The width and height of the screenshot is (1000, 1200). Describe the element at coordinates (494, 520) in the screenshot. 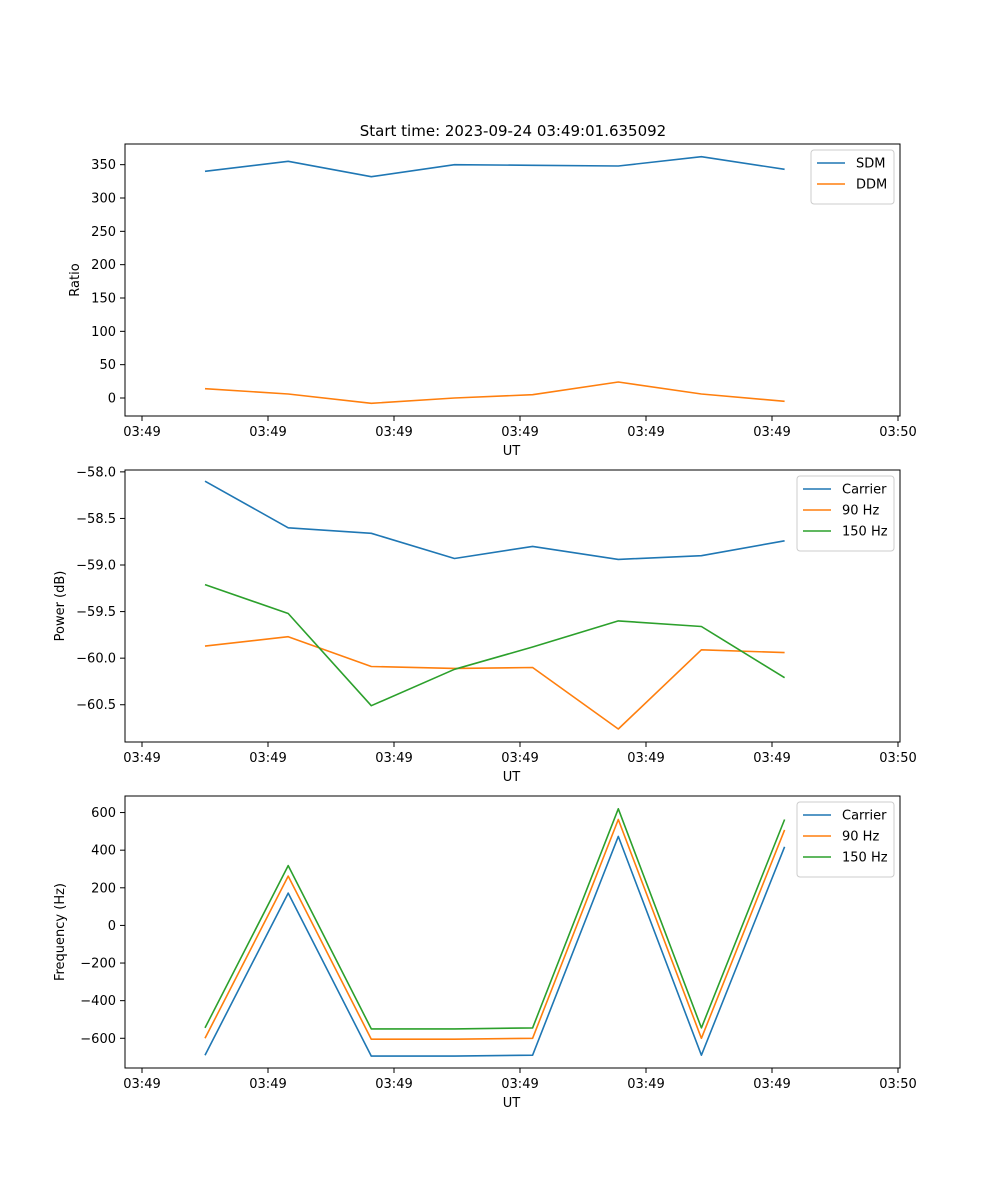

I see `power-series-carrier` at that location.